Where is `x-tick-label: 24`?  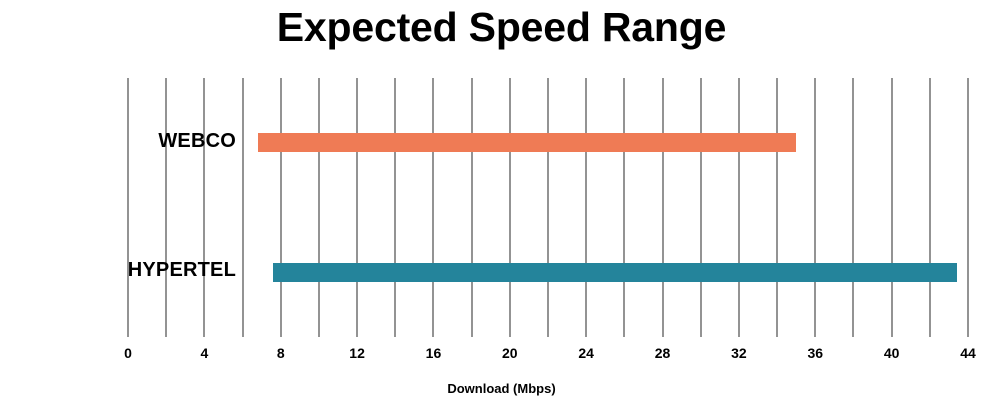 x-tick-label: 24 is located at coordinates (586, 353).